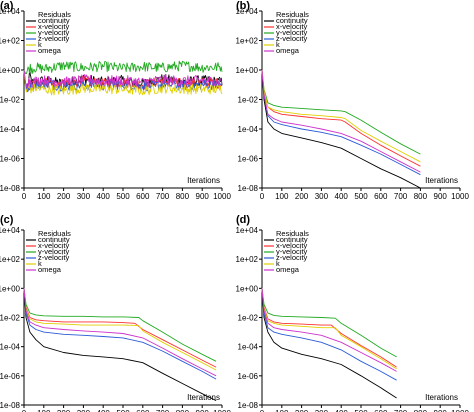  What do you see at coordinates (7, 220) in the screenshot?
I see `panel-label: (c)` at bounding box center [7, 220].